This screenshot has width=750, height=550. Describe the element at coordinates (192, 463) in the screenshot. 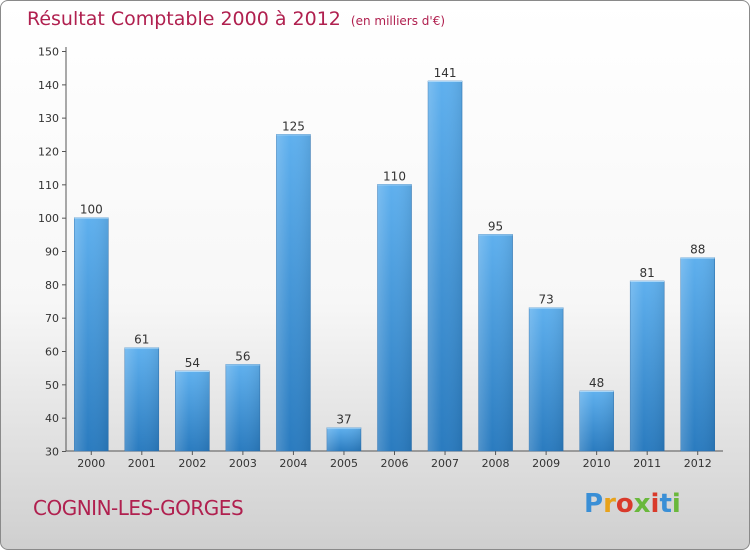

I see `x-tick-label: 2002` at that location.